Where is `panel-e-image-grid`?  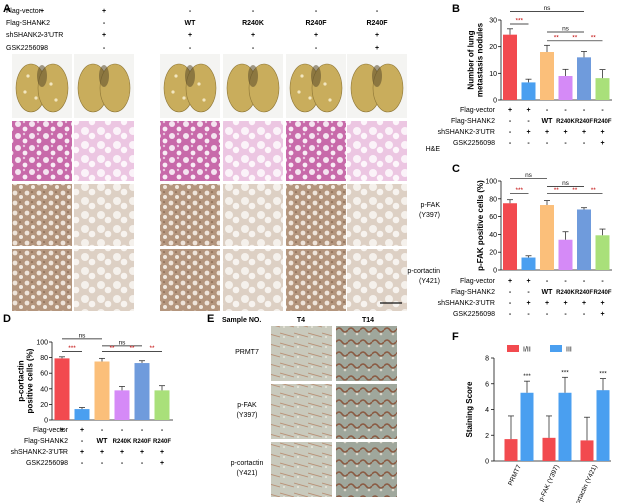 panel-e-image-grid is located at coordinates (334, 411).